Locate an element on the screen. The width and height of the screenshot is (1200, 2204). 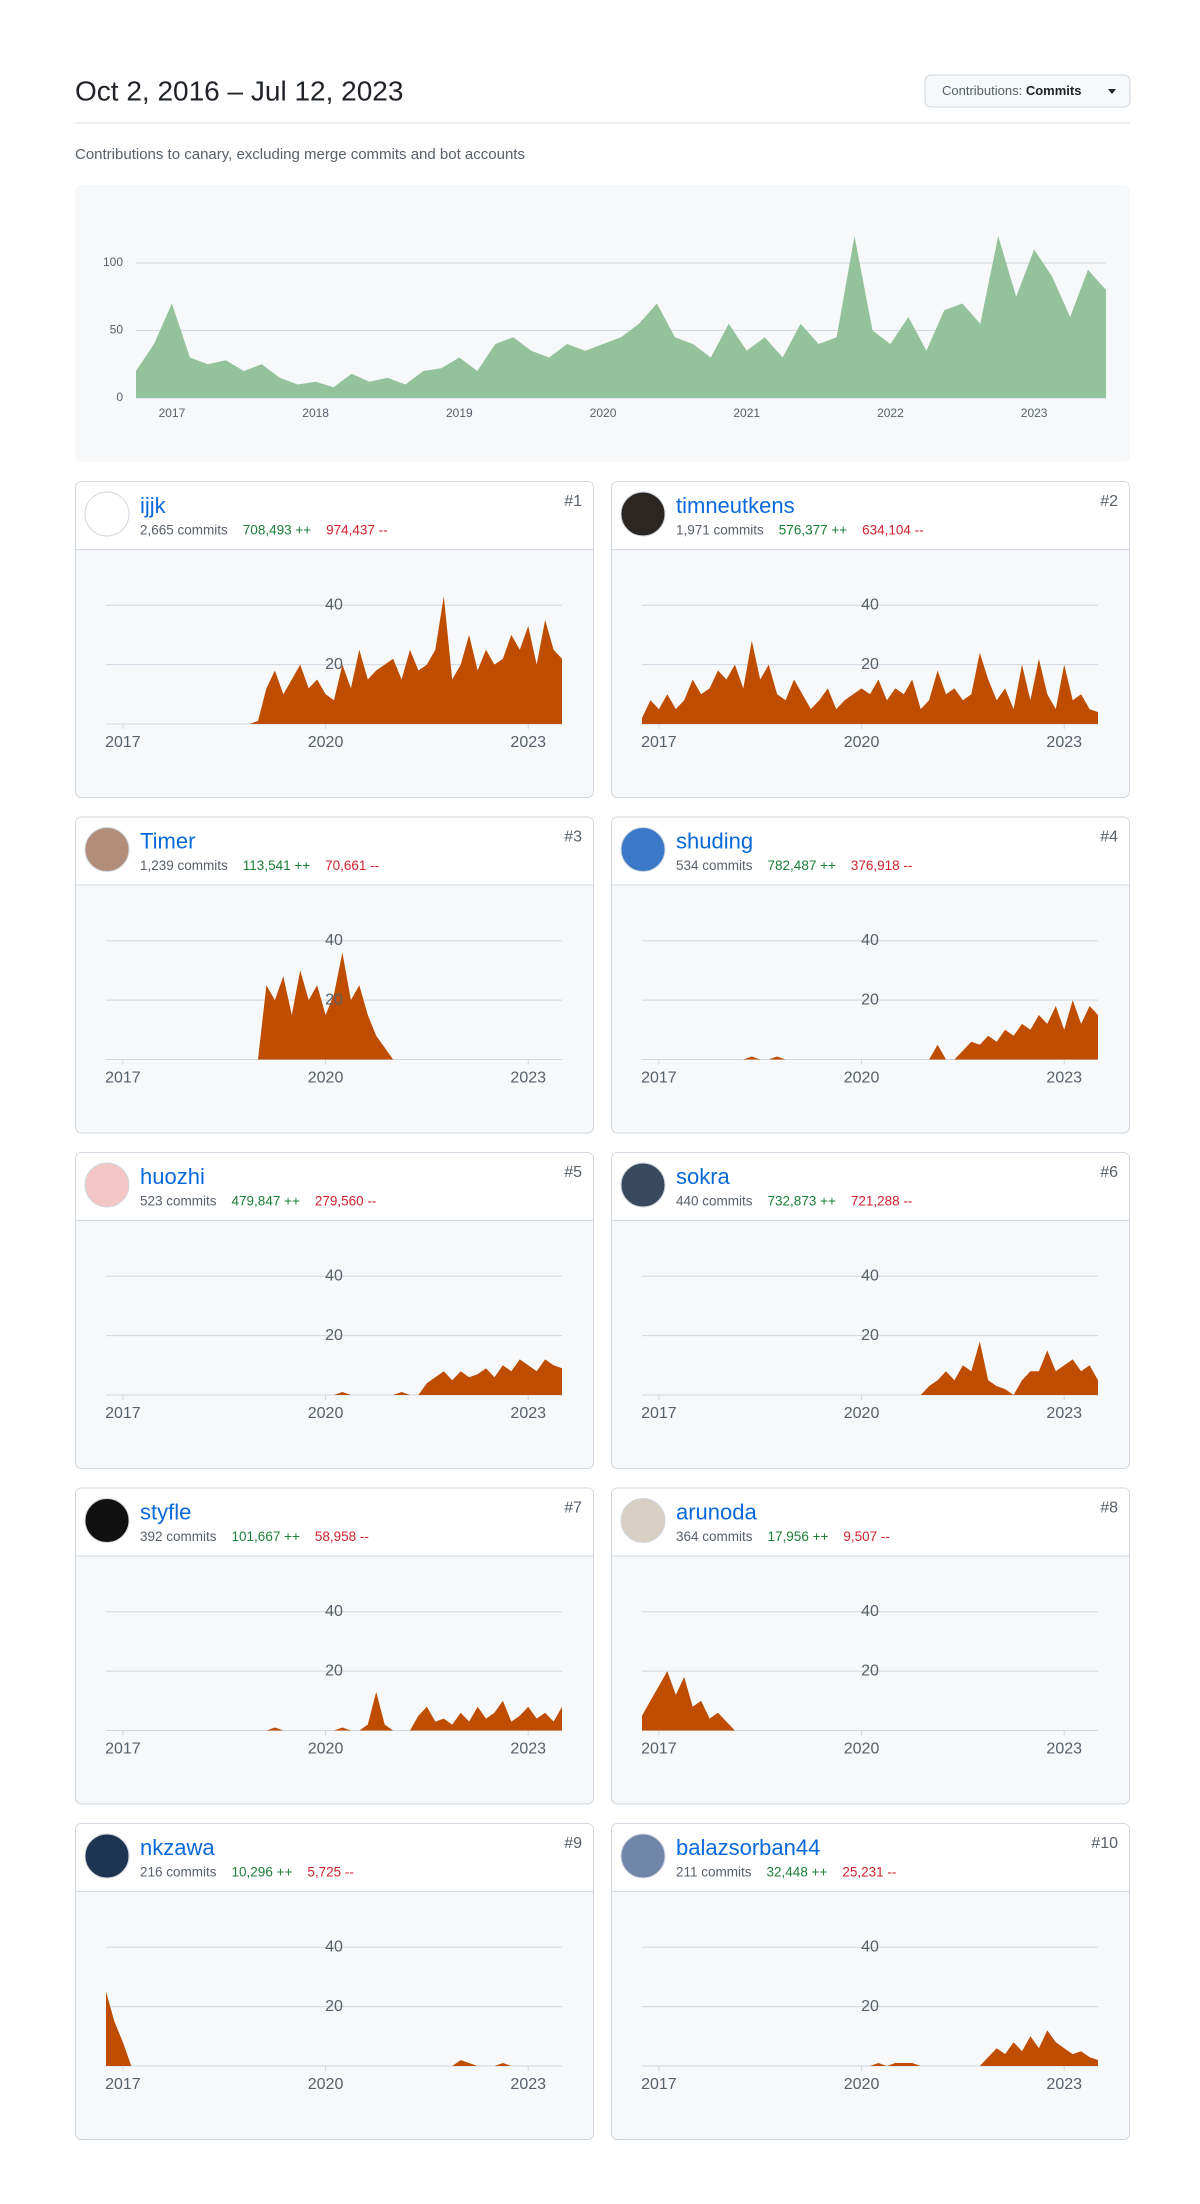
commit-count: 523 commits is located at coordinates (178, 1201).